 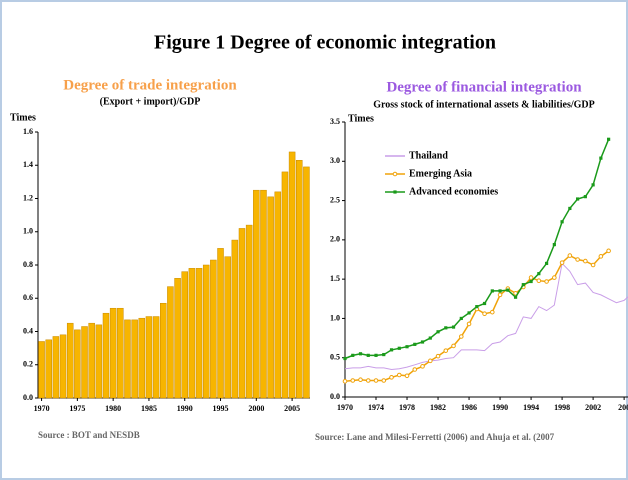 What do you see at coordinates (28, 131) in the screenshot?
I see `y-tick-label: 1.6` at bounding box center [28, 131].